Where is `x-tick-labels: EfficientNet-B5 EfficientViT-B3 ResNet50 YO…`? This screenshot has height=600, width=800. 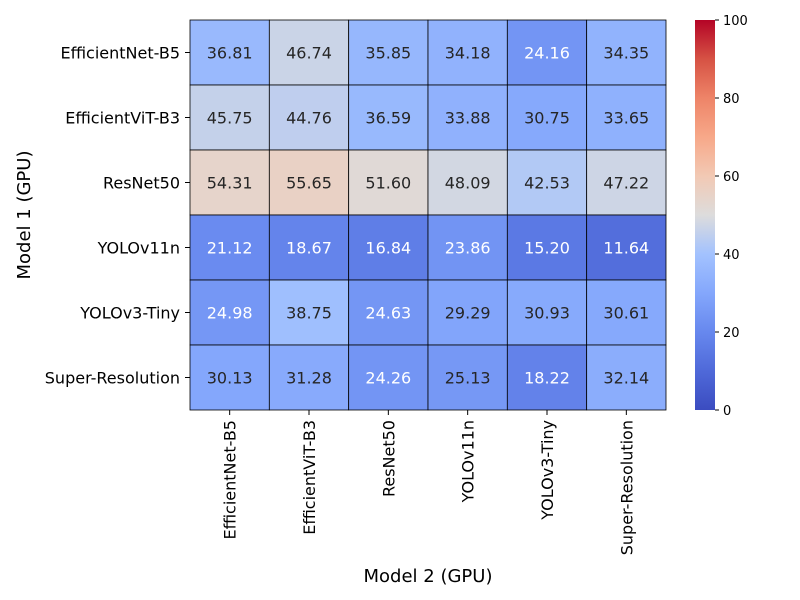
x-tick-labels: EfficientNet-B5 EfficientViT-B3 ResNet50 YO… is located at coordinates (428, 482).